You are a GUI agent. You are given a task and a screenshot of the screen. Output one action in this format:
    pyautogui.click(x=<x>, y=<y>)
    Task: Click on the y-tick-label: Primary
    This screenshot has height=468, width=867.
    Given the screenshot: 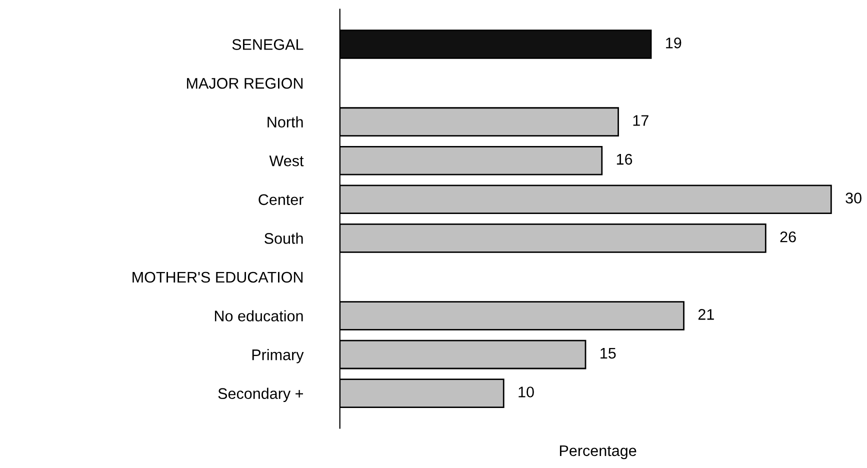 What is the action you would take?
    pyautogui.click(x=278, y=356)
    